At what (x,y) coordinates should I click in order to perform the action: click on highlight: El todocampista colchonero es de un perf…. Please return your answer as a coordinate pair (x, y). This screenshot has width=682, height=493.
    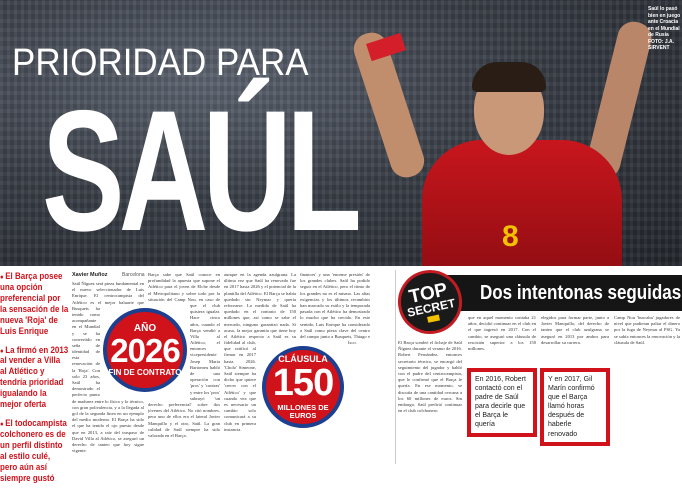
    Looking at the image, I should click on (34, 451).